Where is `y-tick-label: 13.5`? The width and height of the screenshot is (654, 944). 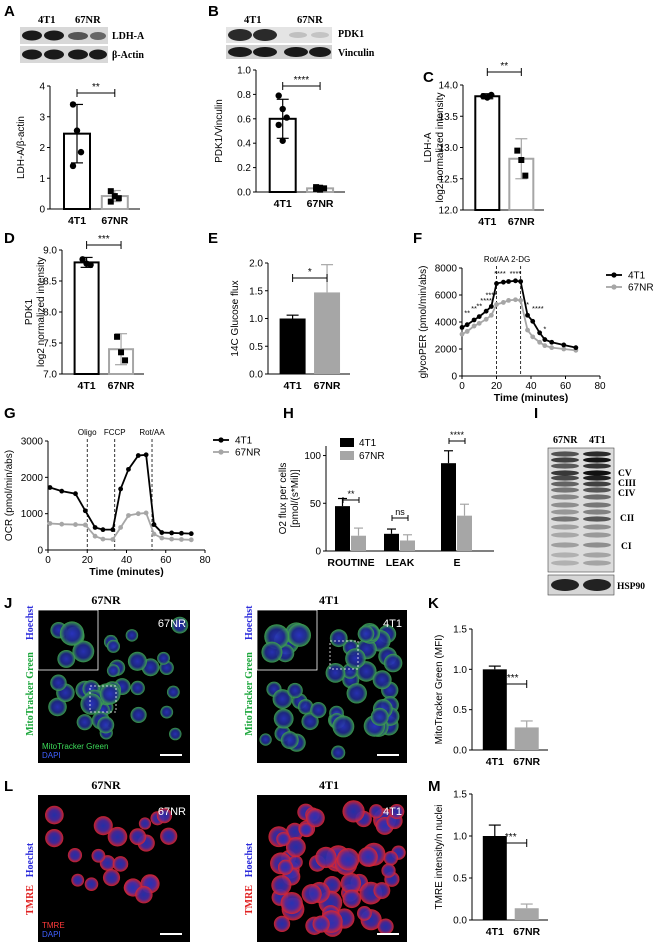
y-tick-label: 13.5 is located at coordinates (449, 117).